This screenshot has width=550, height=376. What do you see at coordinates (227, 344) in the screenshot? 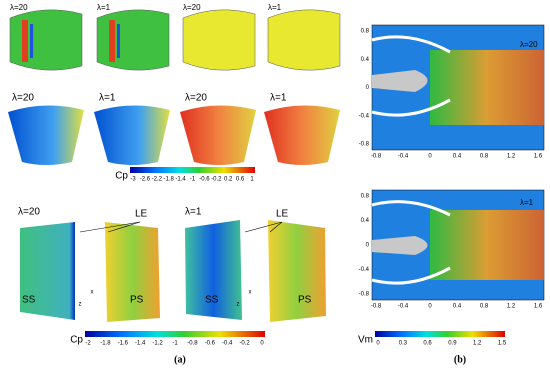
I see `colorbar-tick-label: -0.4` at bounding box center [227, 344].